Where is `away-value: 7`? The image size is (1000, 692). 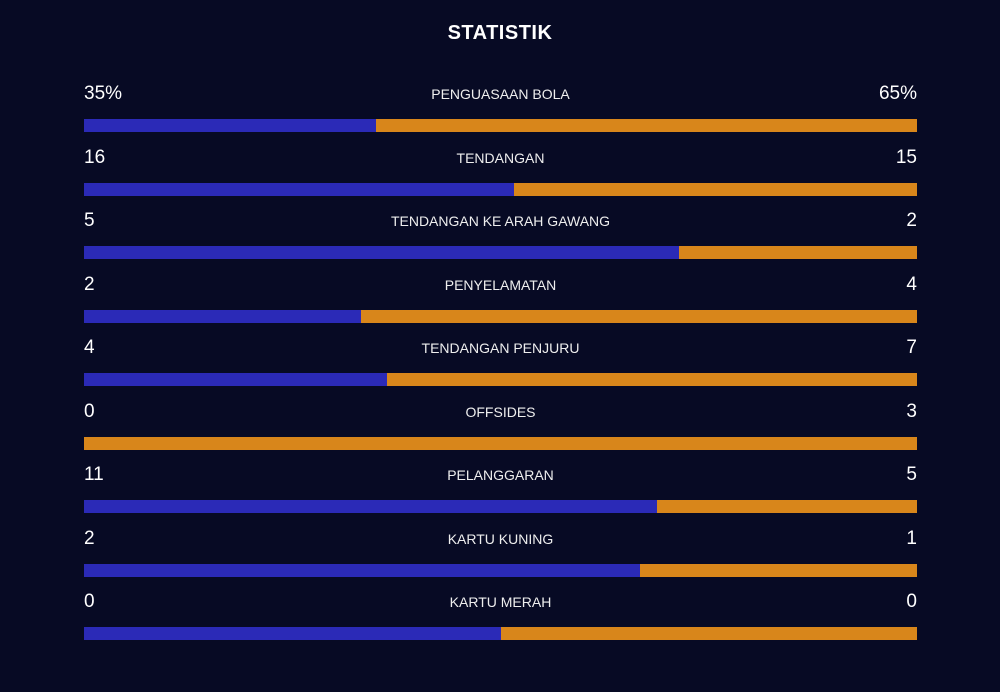 away-value: 7 is located at coordinates (911, 347).